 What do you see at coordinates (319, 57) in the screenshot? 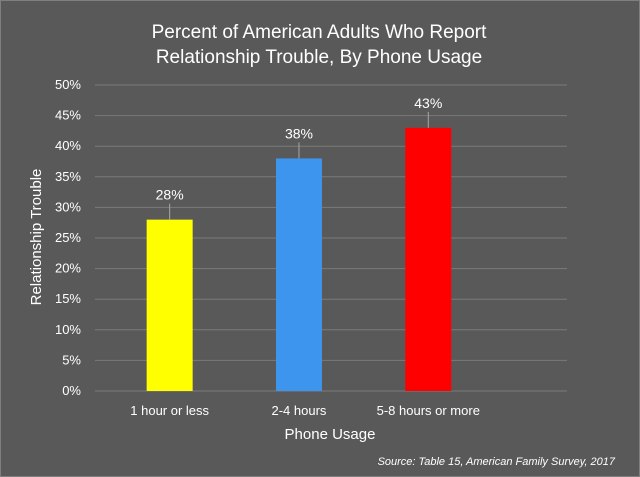
I see `chart-title-line-2: Relationship Trouble, By Phone Usage` at bounding box center [319, 57].